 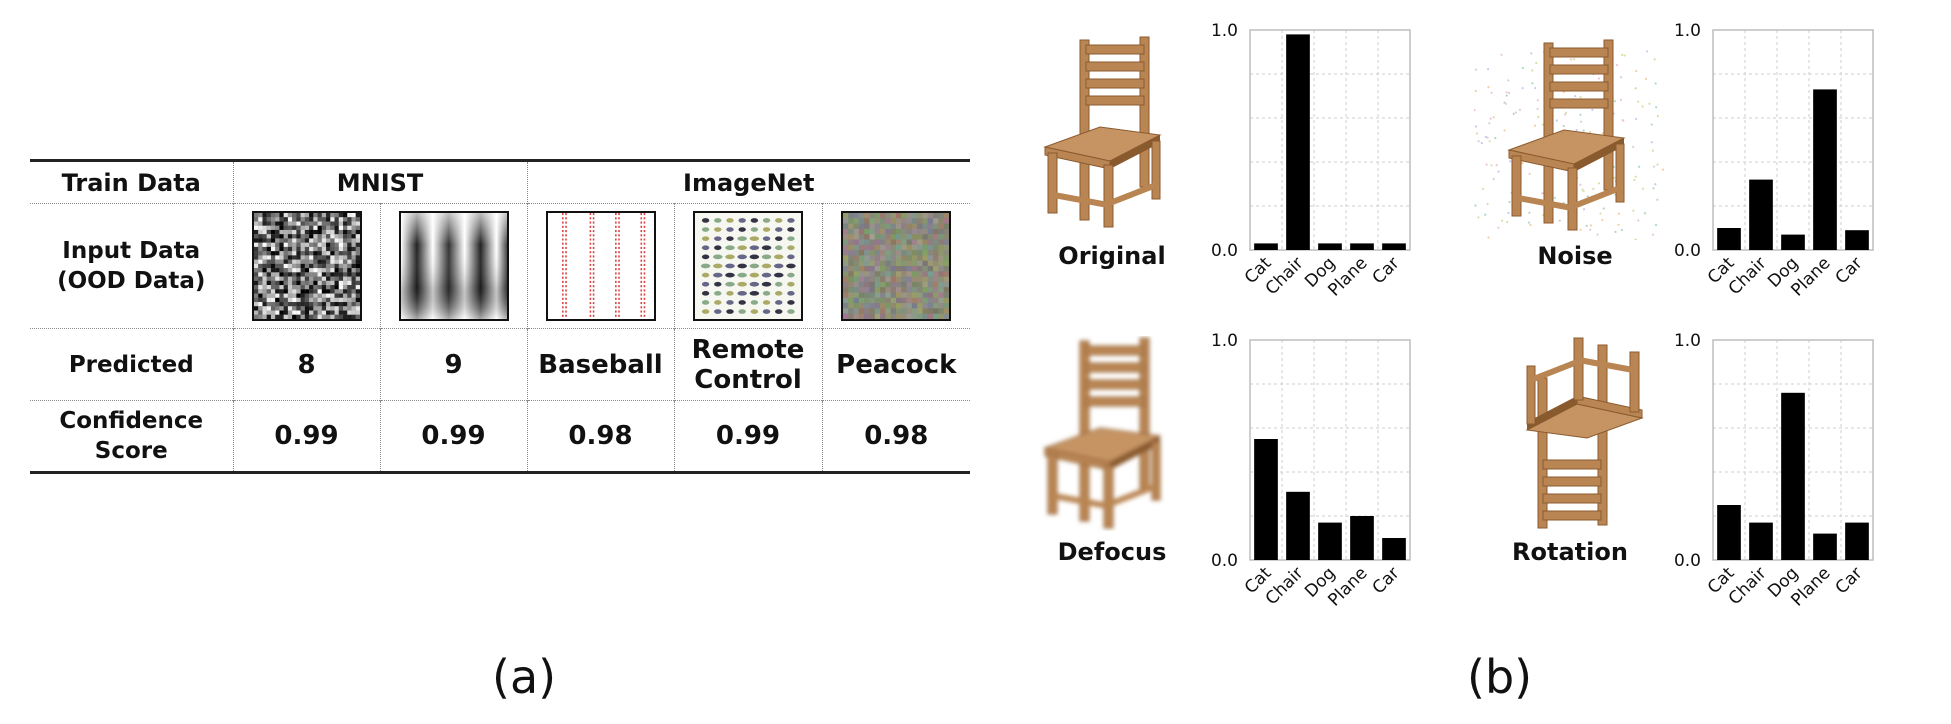 What do you see at coordinates (1112, 552) in the screenshot?
I see `caption-defocus: Defocus` at bounding box center [1112, 552].